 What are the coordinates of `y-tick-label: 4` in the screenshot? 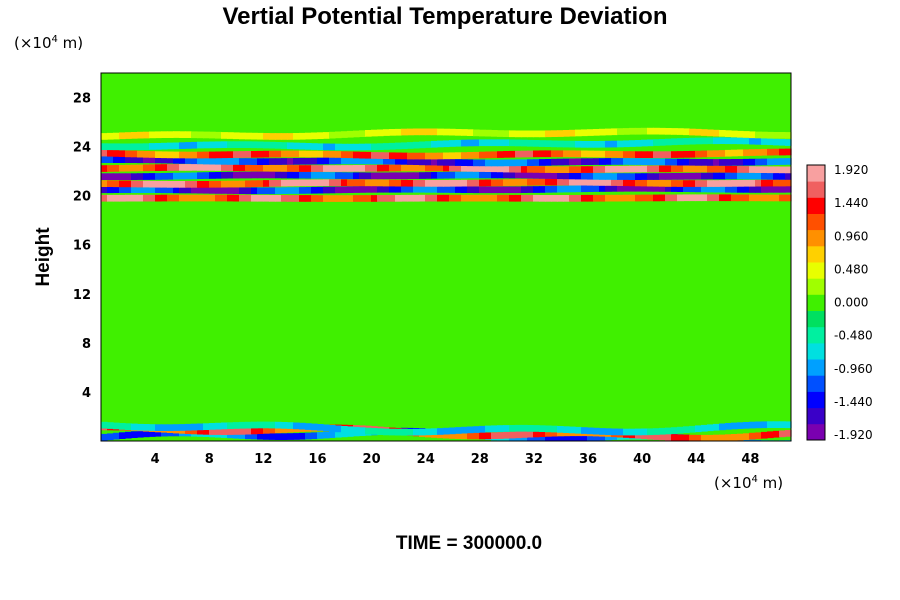 It's located at (86, 393).